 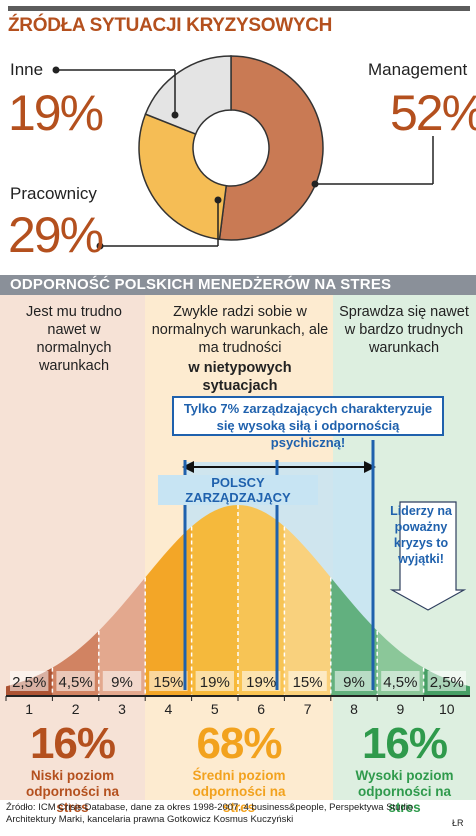 I want to click on group-mid-label: Średni poziom odporności na stres, so click(x=239, y=791).